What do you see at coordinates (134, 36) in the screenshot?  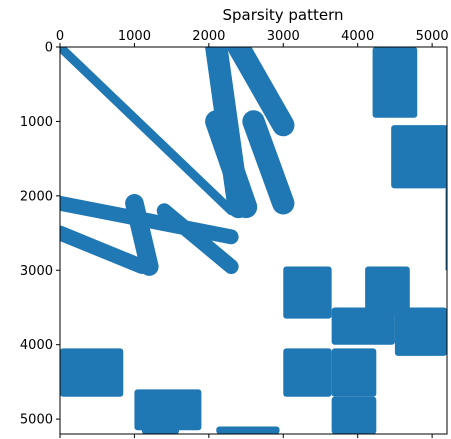 I see `x-tick-label-1: 1000` at bounding box center [134, 36].